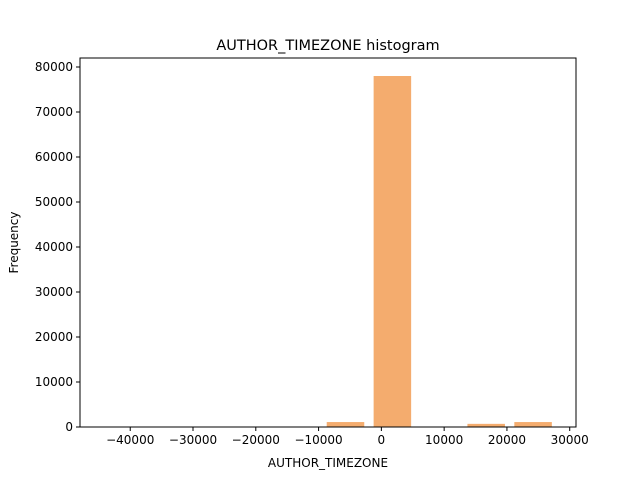 This screenshot has width=640, height=484. Describe the element at coordinates (14, 243) in the screenshot. I see `y-axis-label: Frequency` at that location.